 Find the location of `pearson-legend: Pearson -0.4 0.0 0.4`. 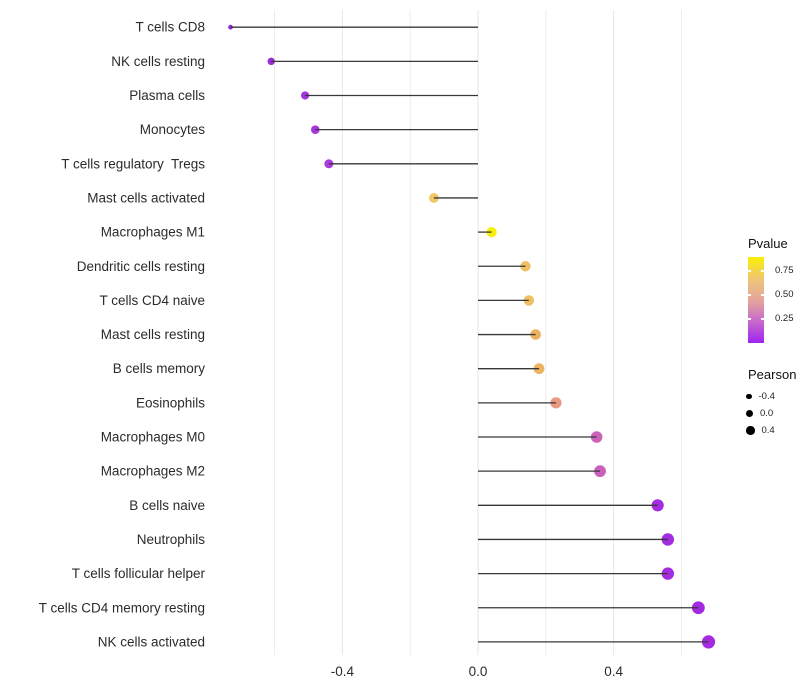

pearson-legend: Pearson -0.4 0.0 0.4 is located at coordinates (771, 403).